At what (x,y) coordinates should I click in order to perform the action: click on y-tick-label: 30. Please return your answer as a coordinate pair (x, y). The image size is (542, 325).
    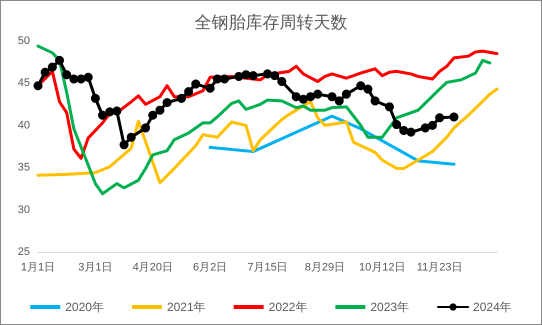
    Looking at the image, I should click on (24, 210).